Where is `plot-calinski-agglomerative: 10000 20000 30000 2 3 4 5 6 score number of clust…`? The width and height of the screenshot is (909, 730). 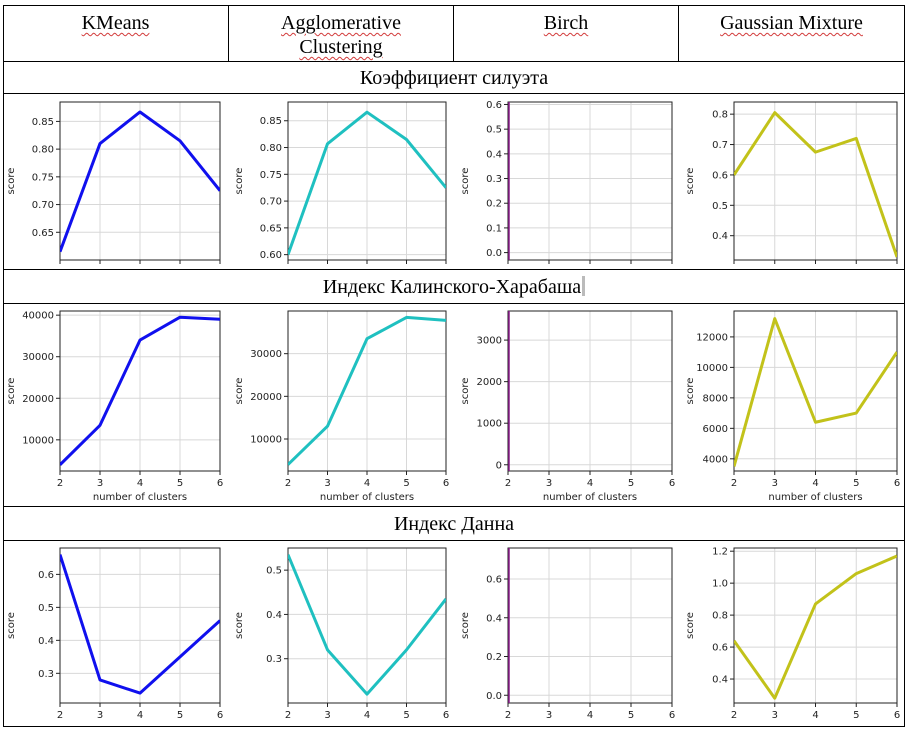
plot-calinski-agglomerative: 10000 20000 30000 2 3 4 5 6 score number of clust… is located at coordinates (341, 406).